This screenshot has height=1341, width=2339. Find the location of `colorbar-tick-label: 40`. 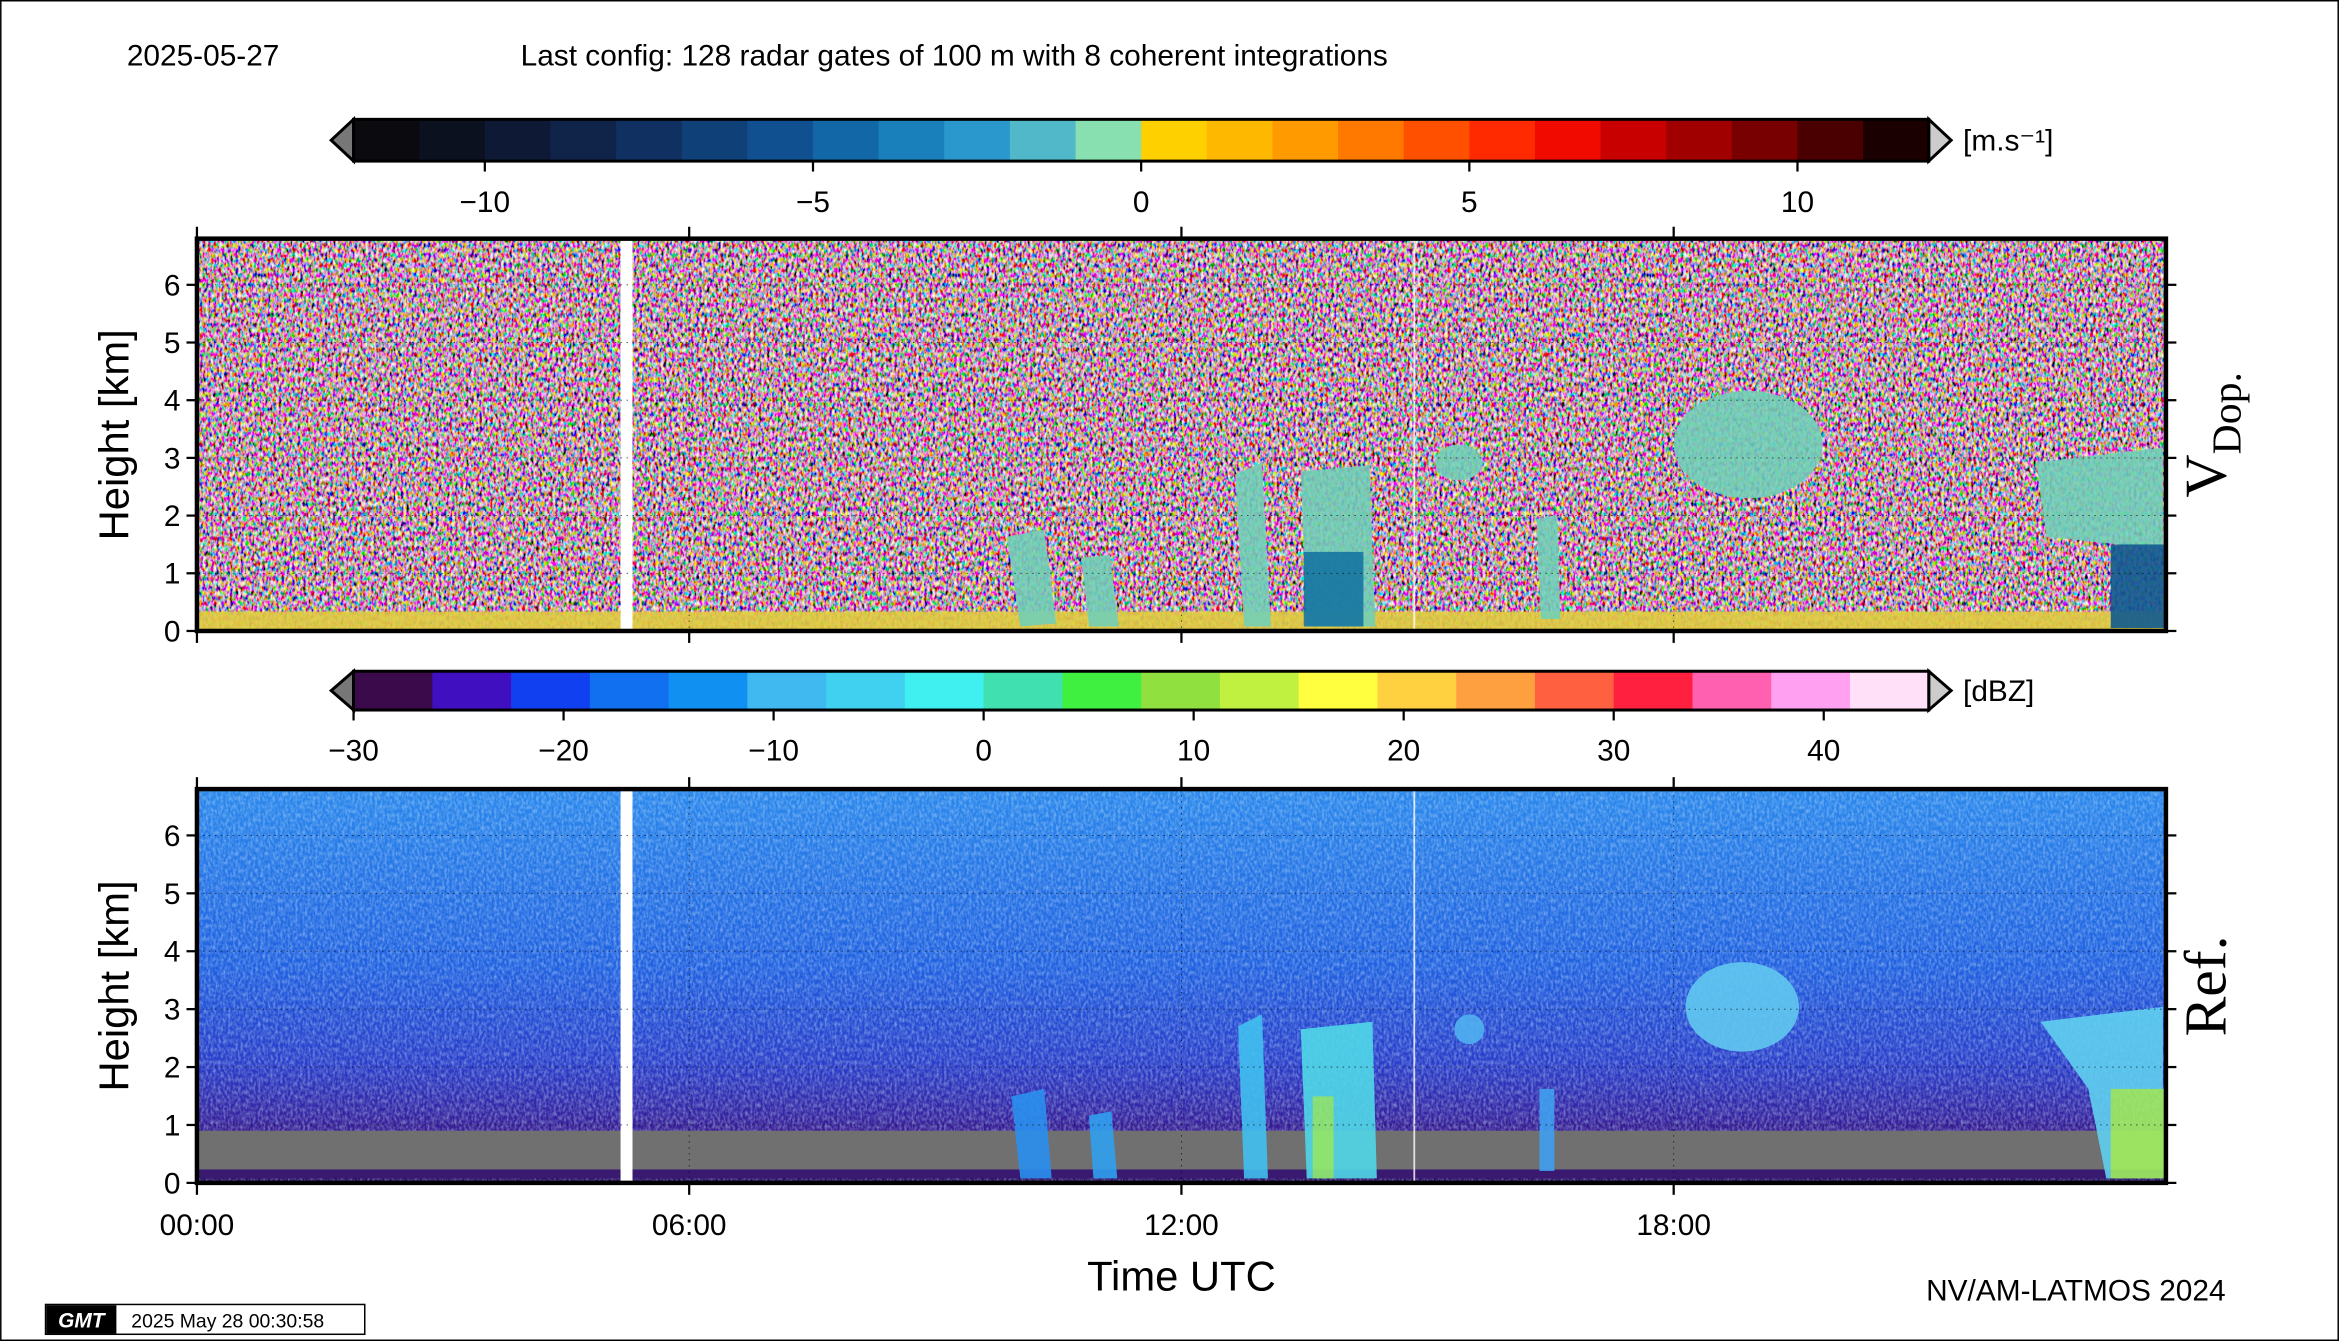

colorbar-tick-label: 40 is located at coordinates (1823, 751).